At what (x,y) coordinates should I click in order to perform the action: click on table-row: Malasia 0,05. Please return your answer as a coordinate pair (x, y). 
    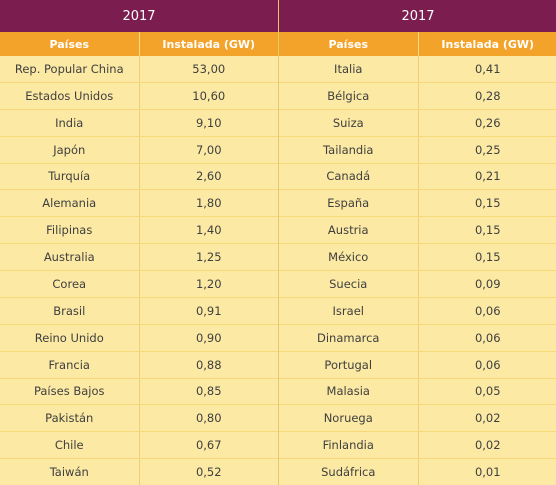
    Looking at the image, I should click on (417, 392).